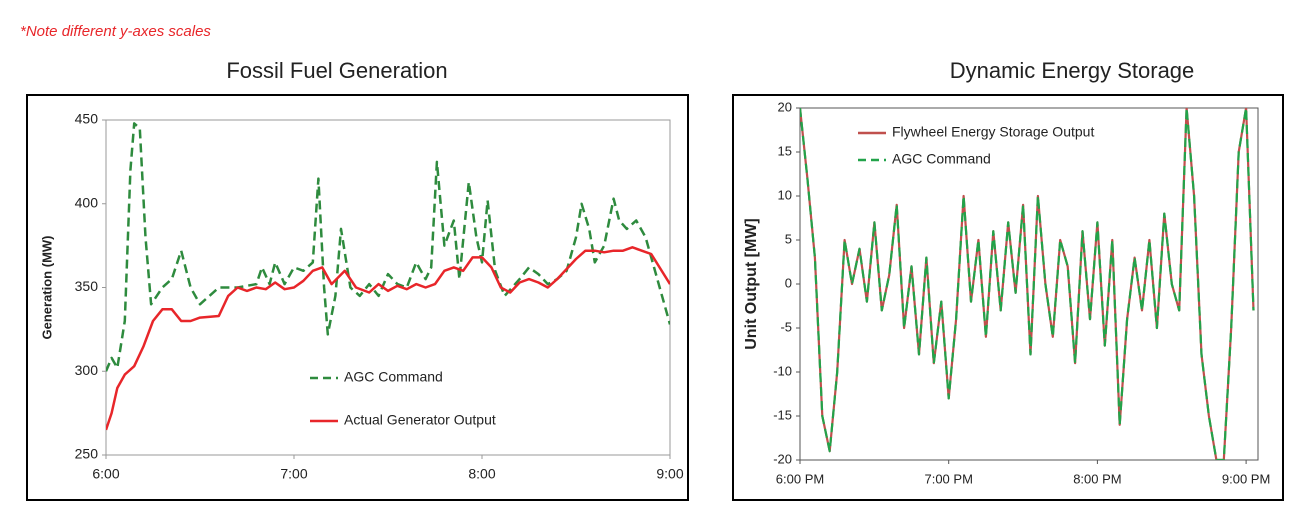 This screenshot has height=512, width=1300. What do you see at coordinates (481, 474) in the screenshot?
I see `x-tick-label: 8:00` at bounding box center [481, 474].